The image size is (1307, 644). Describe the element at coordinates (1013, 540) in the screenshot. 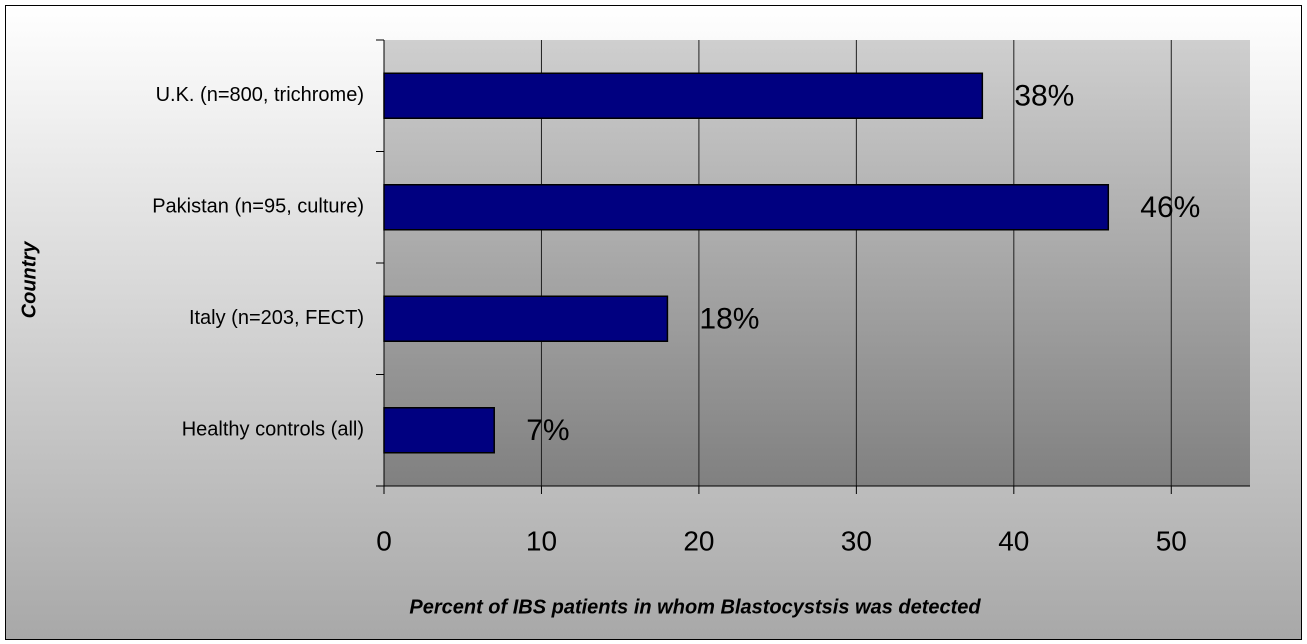

I see `x-tick-label: 40` at that location.